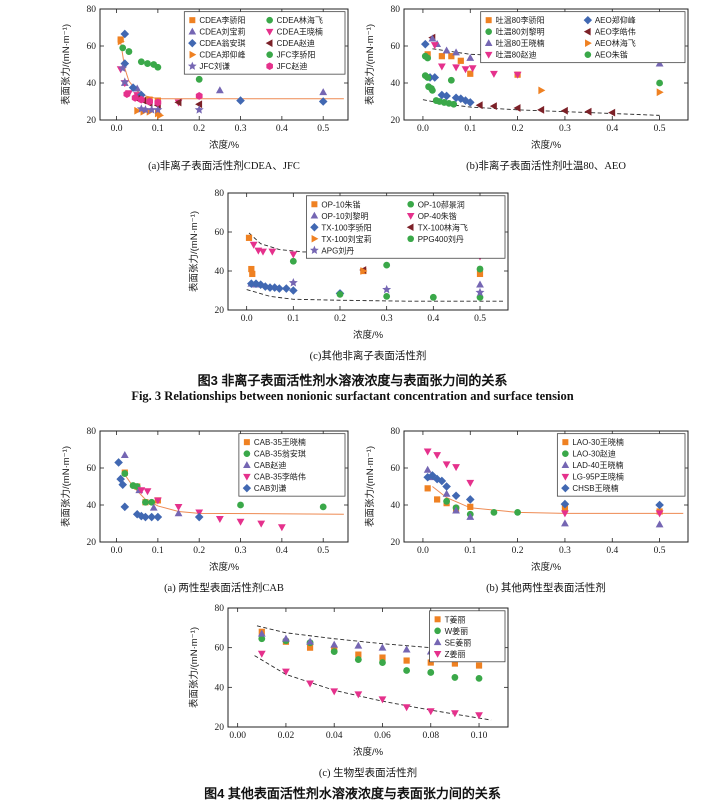 This screenshot has height=802, width=705. What do you see at coordinates (457, 631) in the screenshot?
I see `svg-text: W姜丽` at bounding box center [457, 631].